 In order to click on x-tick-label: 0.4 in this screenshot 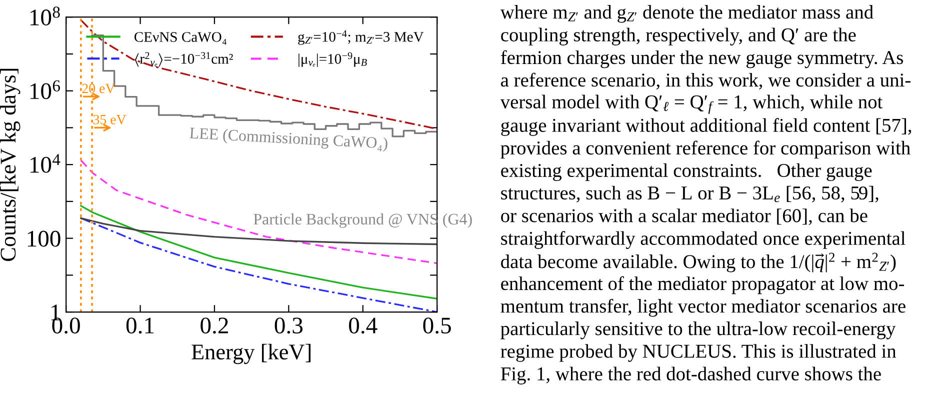, I will do `click(363, 326)`.